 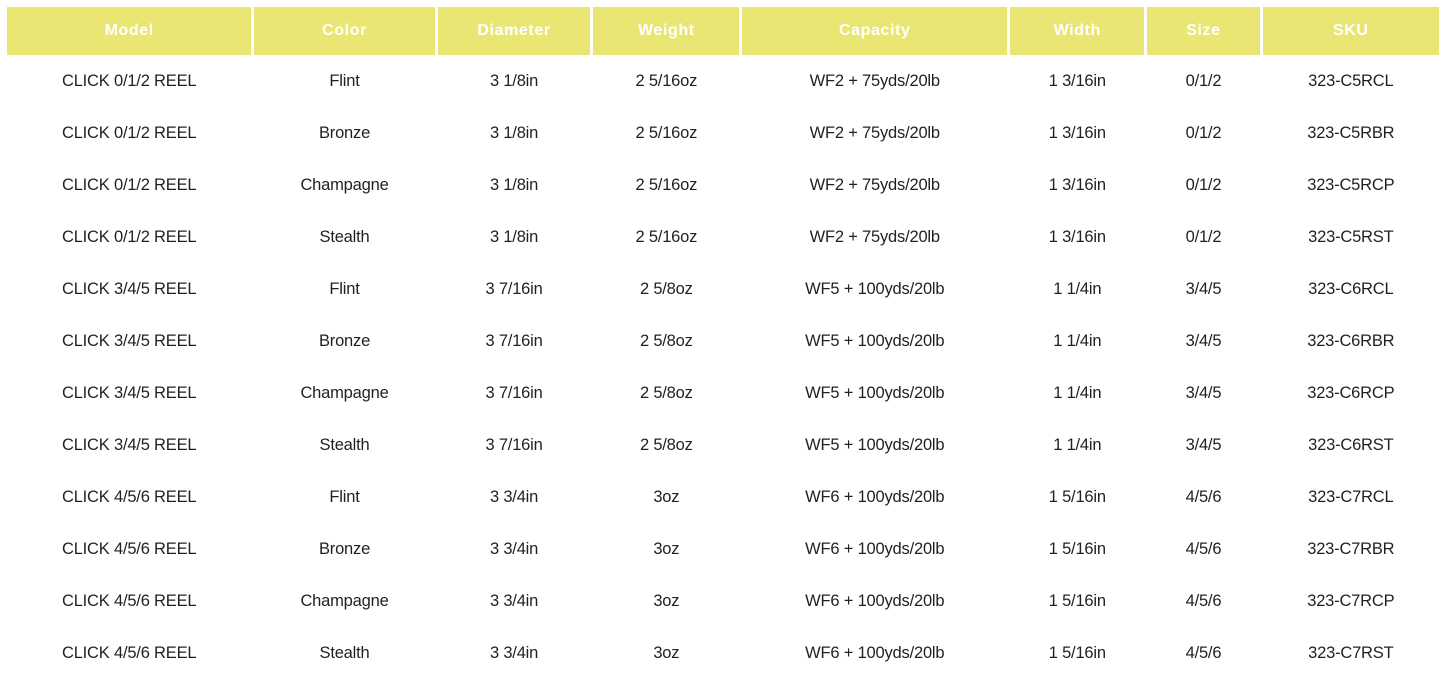 What do you see at coordinates (1351, 288) in the screenshot?
I see `cell-sku: 323-C6RCL` at bounding box center [1351, 288].